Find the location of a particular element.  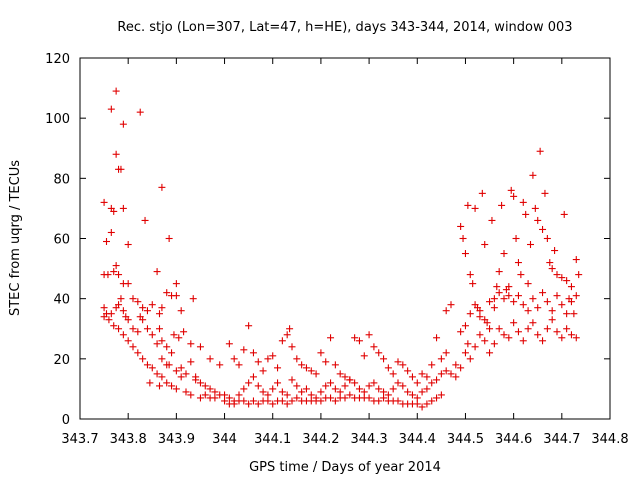

x-tick-label: 344 is located at coordinates (224, 439).